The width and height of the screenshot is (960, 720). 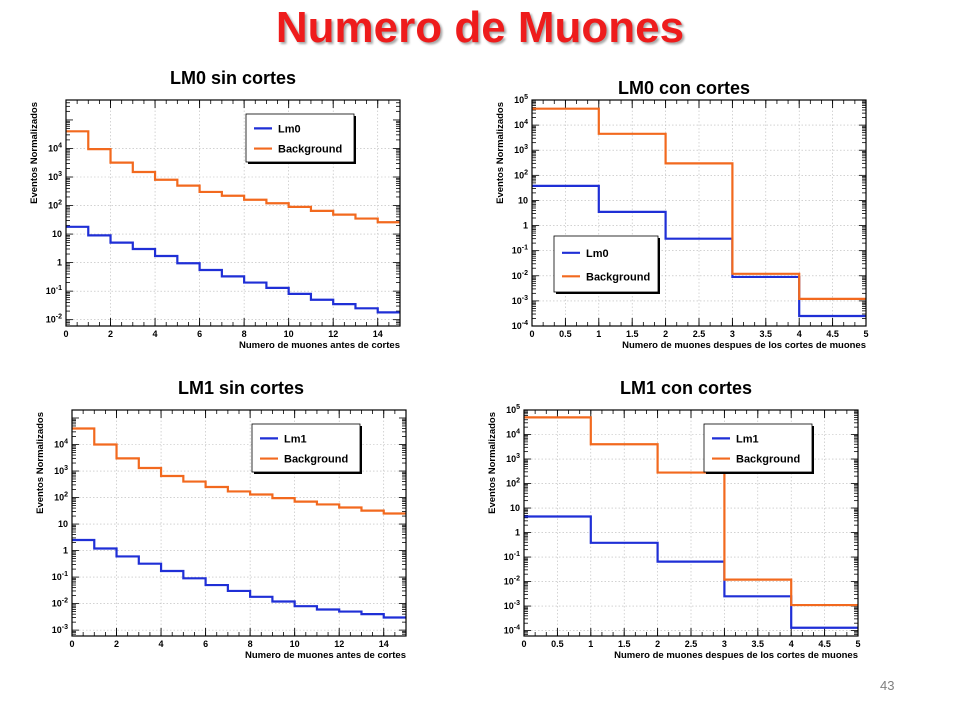 I want to click on slide-title: Numero de Muones, so click(x=480, y=27).